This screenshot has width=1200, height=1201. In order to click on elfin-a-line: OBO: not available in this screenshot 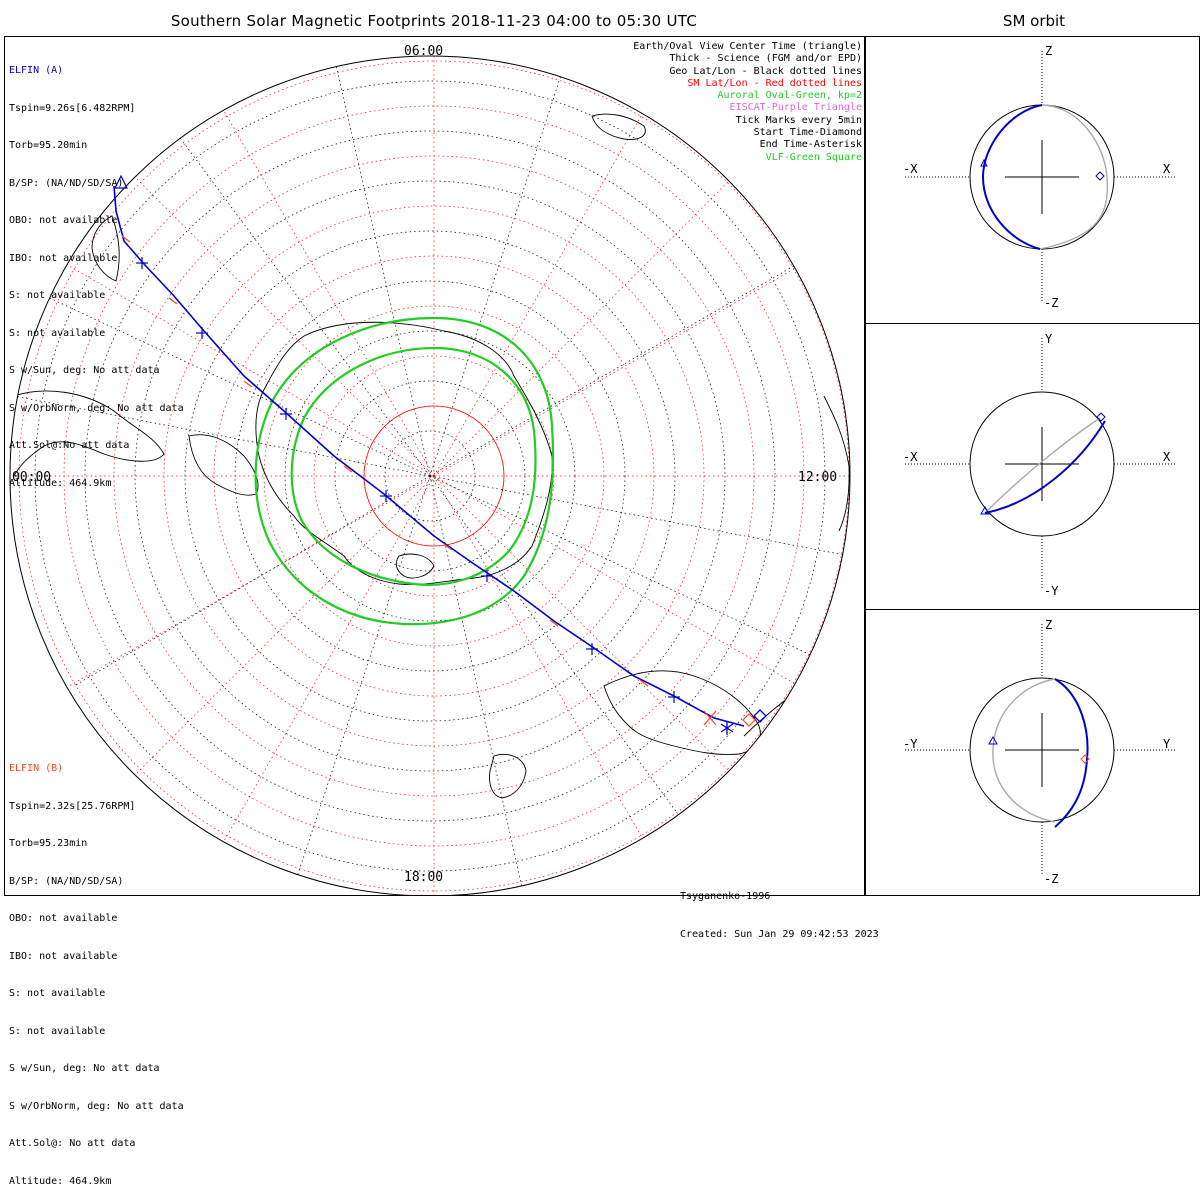, I will do `click(63, 220)`.